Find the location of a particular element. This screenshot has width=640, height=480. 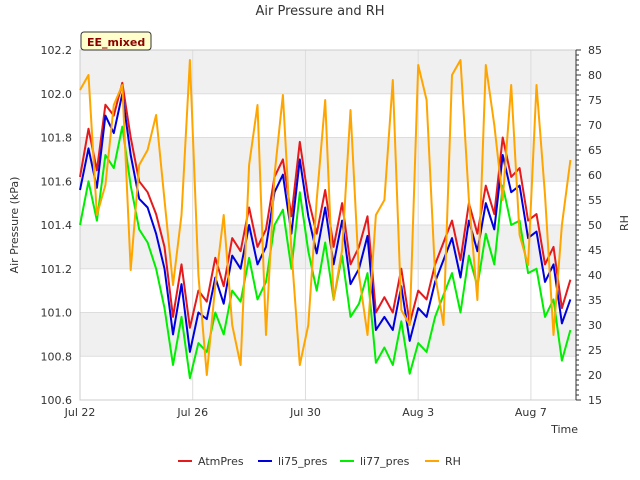

y-tick-label: 101.2 is located at coordinates (57, 269).